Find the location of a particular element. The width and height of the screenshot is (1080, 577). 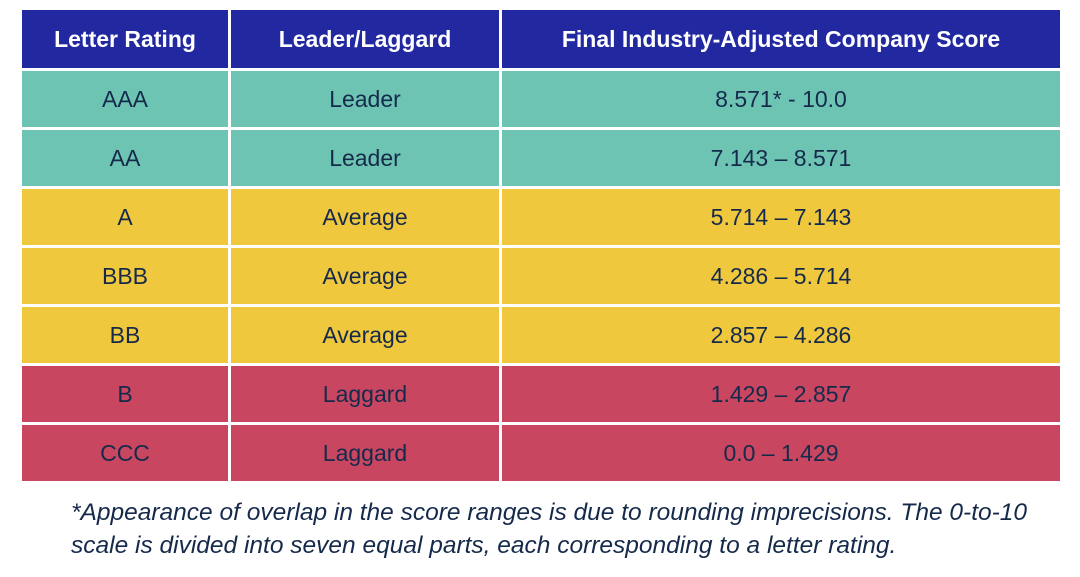

column-header-letter-rating: Letter Rating is located at coordinates (125, 39).